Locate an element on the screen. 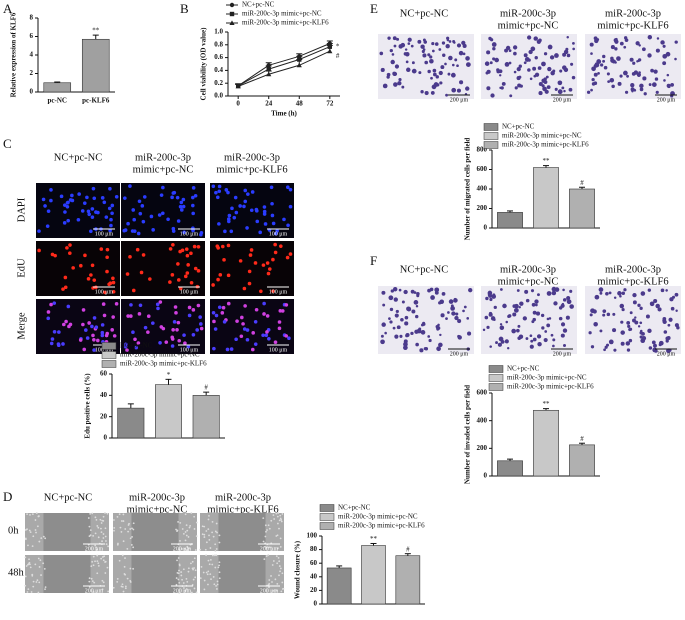  row-label: EdU is located at coordinates (21, 268).